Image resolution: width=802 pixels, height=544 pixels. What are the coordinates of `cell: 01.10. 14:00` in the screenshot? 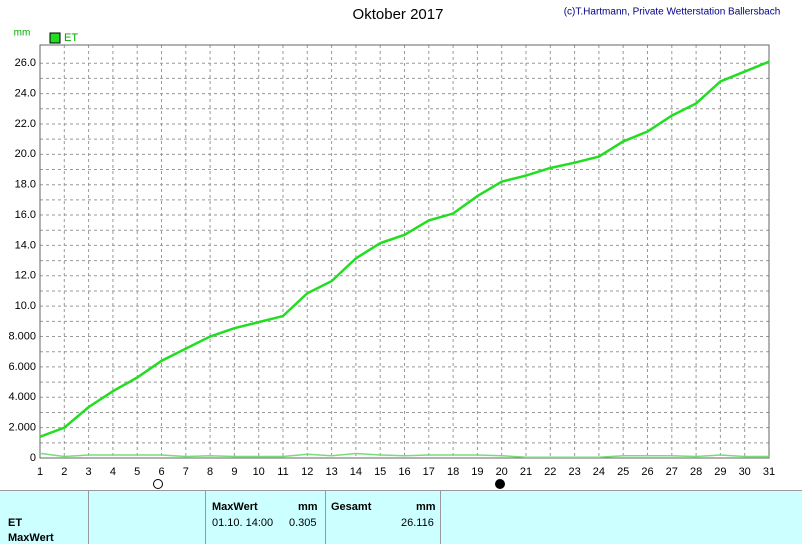 It's located at (243, 523).